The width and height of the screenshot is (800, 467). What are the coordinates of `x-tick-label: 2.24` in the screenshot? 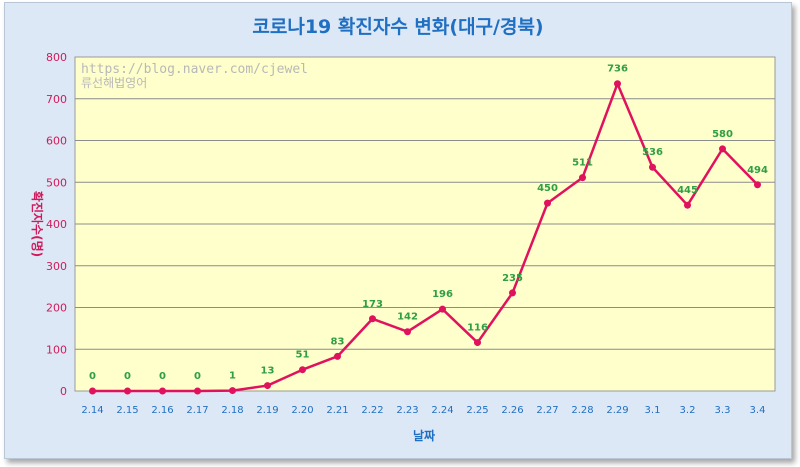 It's located at (442, 410).